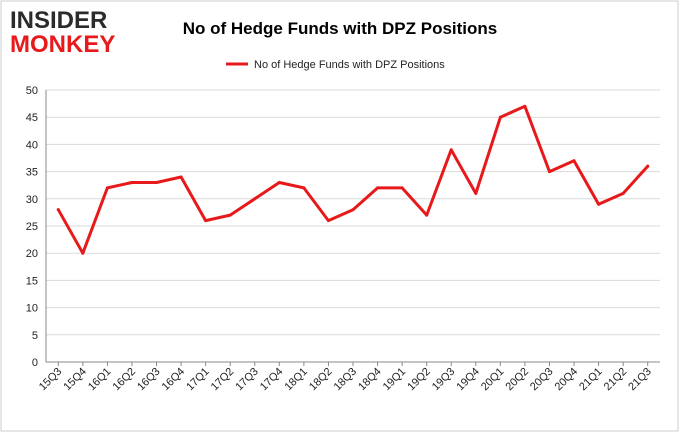  I want to click on y-tick-label-50: 50, so click(32, 91).